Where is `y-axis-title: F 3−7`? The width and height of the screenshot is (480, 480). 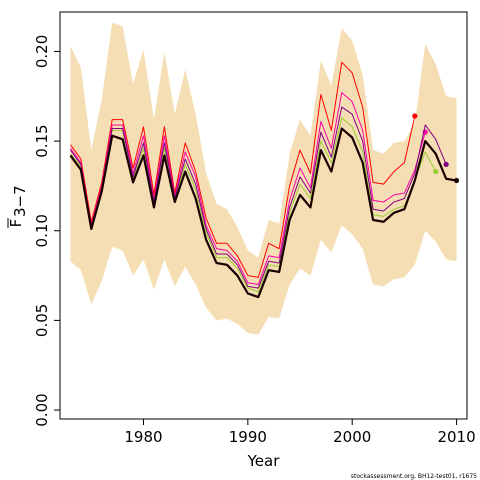 y-axis-title: F 3−7 is located at coordinates (18, 206).